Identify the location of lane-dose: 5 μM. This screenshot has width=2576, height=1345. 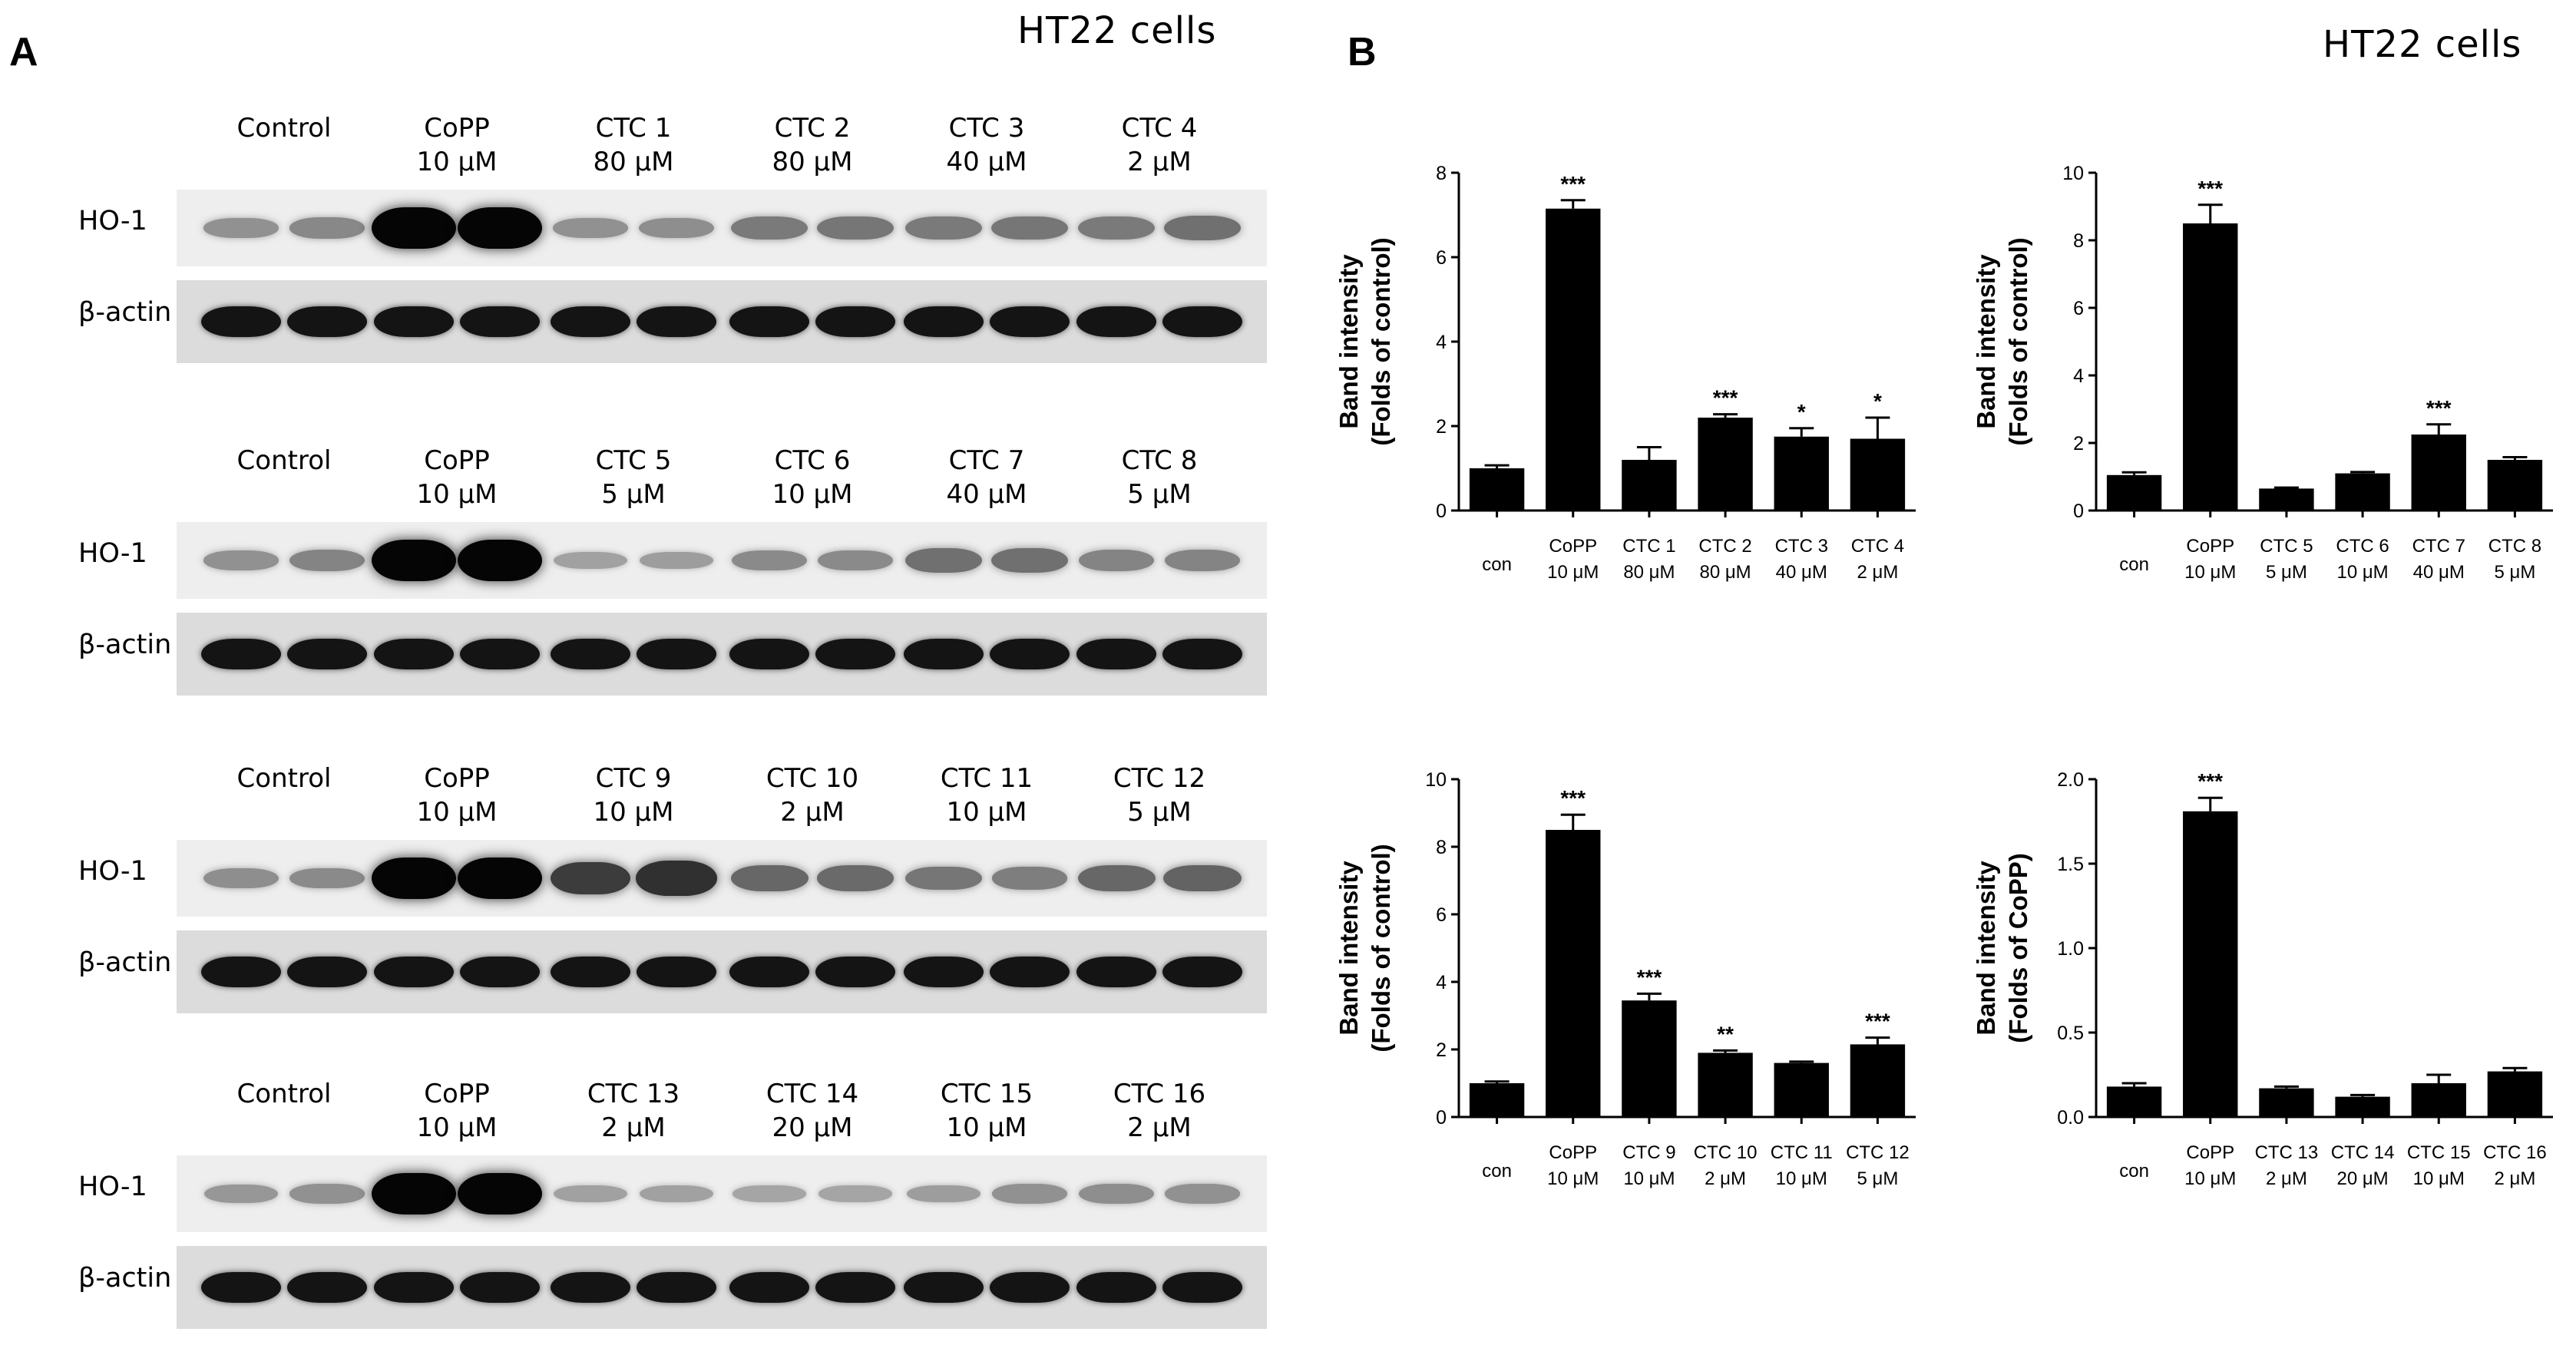
(1159, 495).